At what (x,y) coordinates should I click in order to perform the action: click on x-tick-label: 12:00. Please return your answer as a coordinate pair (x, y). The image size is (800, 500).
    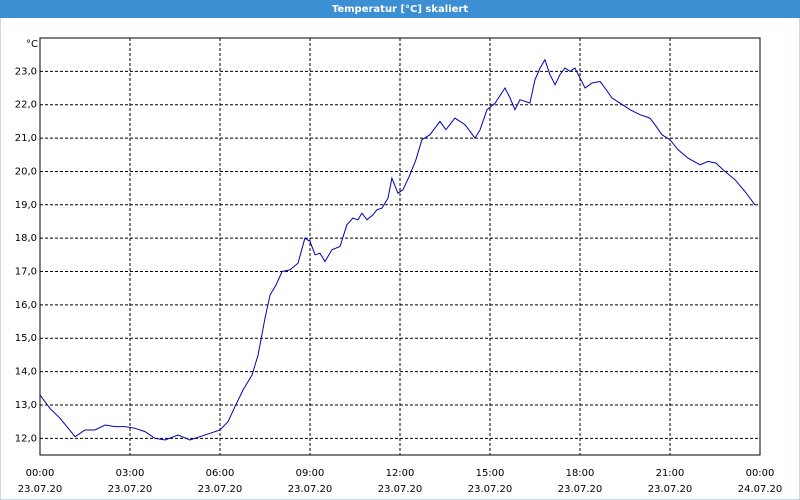
    Looking at the image, I should click on (400, 473).